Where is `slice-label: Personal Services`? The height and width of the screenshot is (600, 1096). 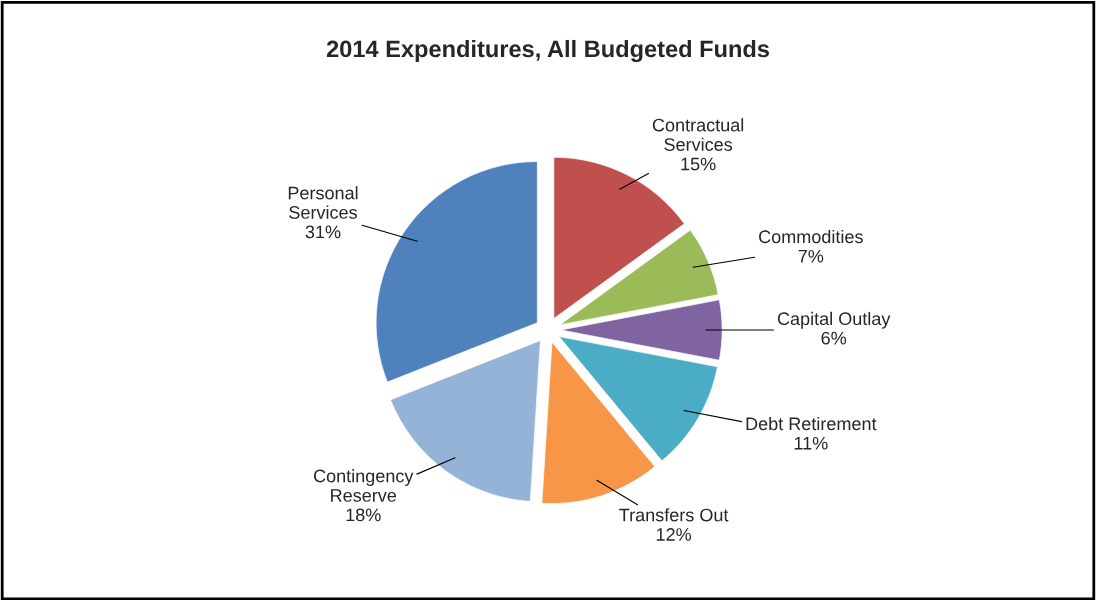
slice-label: Personal Services is located at coordinates (323, 202).